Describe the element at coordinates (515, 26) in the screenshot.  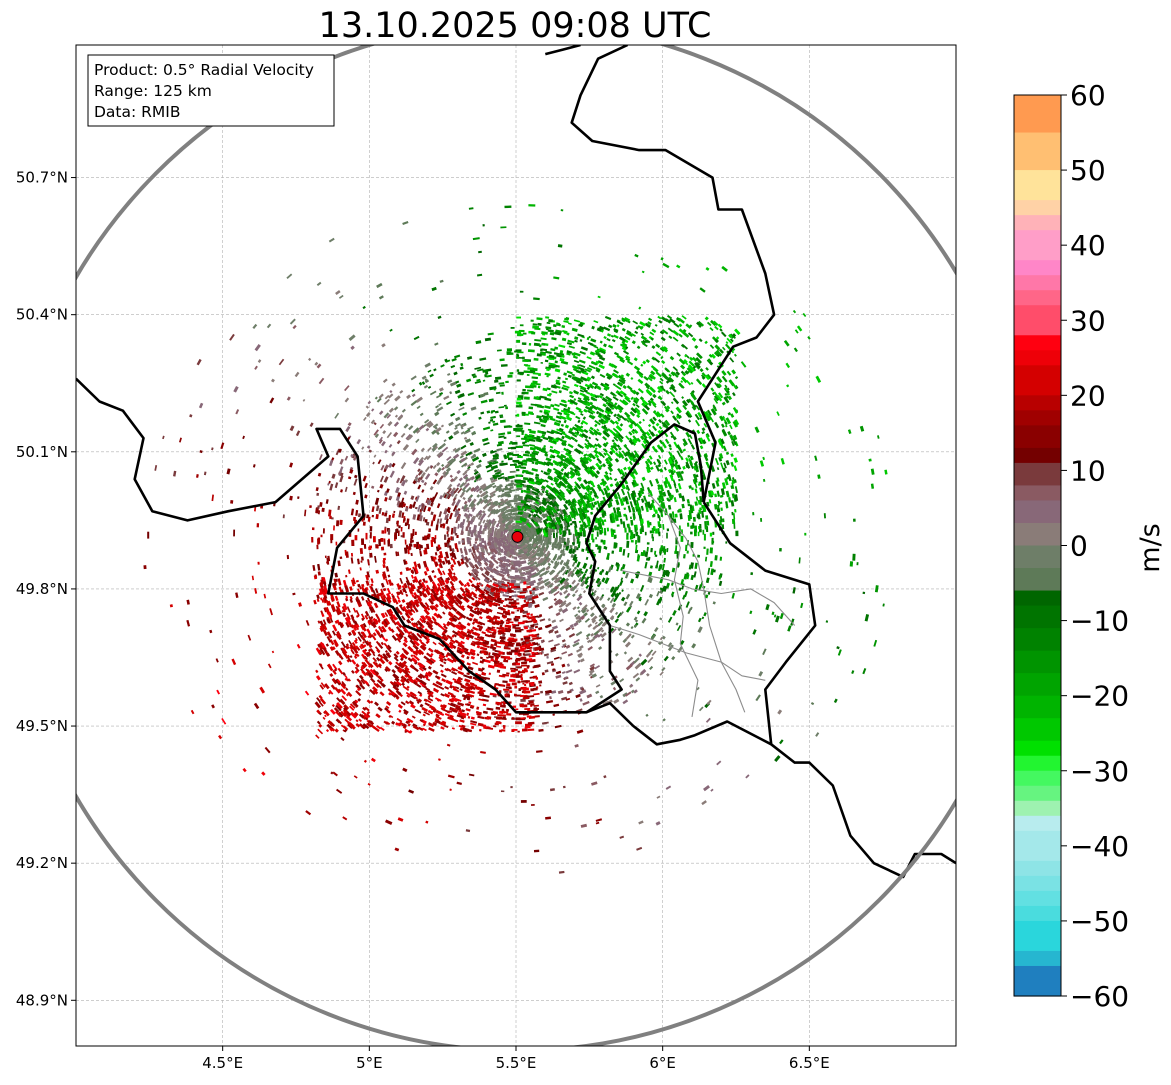
I see `map-title: 13.10.2025 09:08 UTC` at that location.